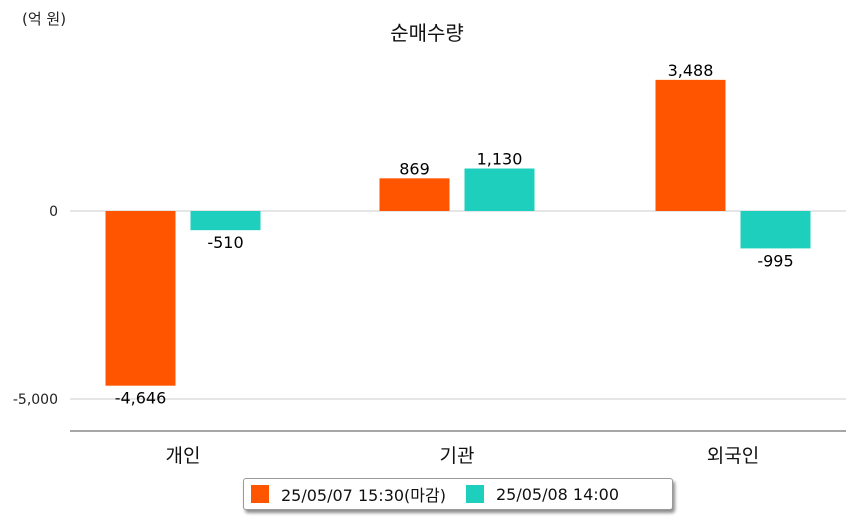 This screenshot has width=854, height=520. What do you see at coordinates (363, 495) in the screenshot?
I see `legend-label-series-1: 25/05/07 15:30(마감)` at bounding box center [363, 495].